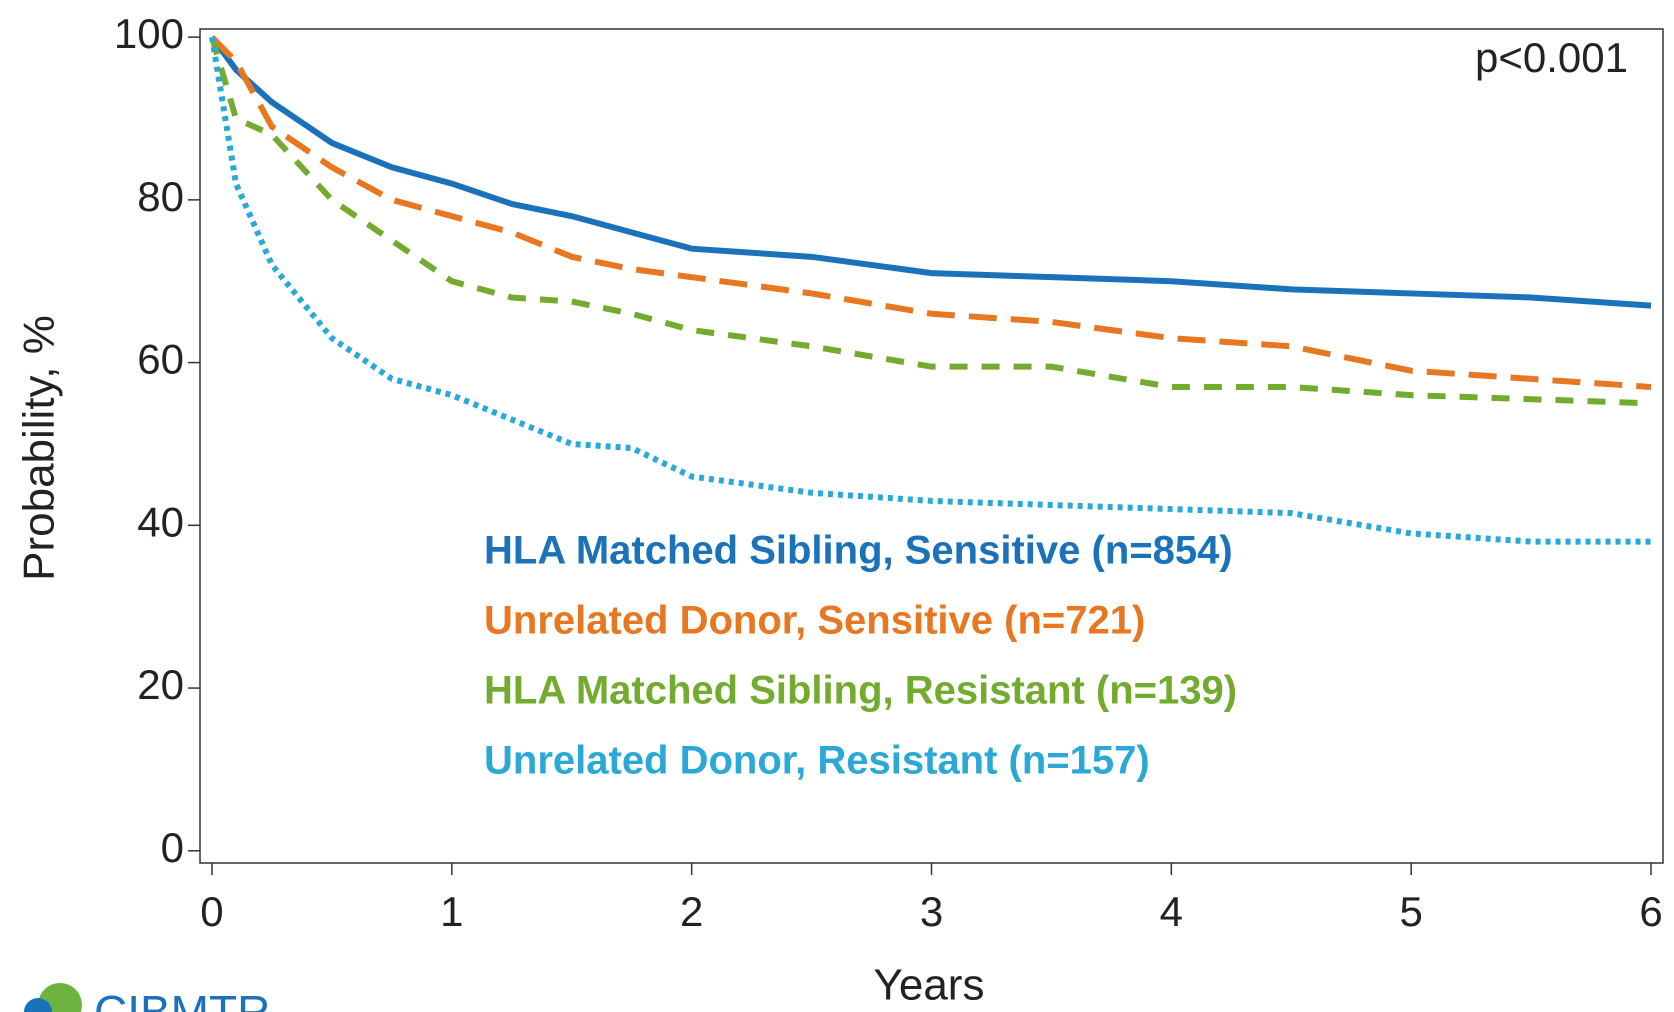 The height and width of the screenshot is (1012, 1674). Describe the element at coordinates (1551, 57) in the screenshot. I see `p-value: p<0.001` at that location.